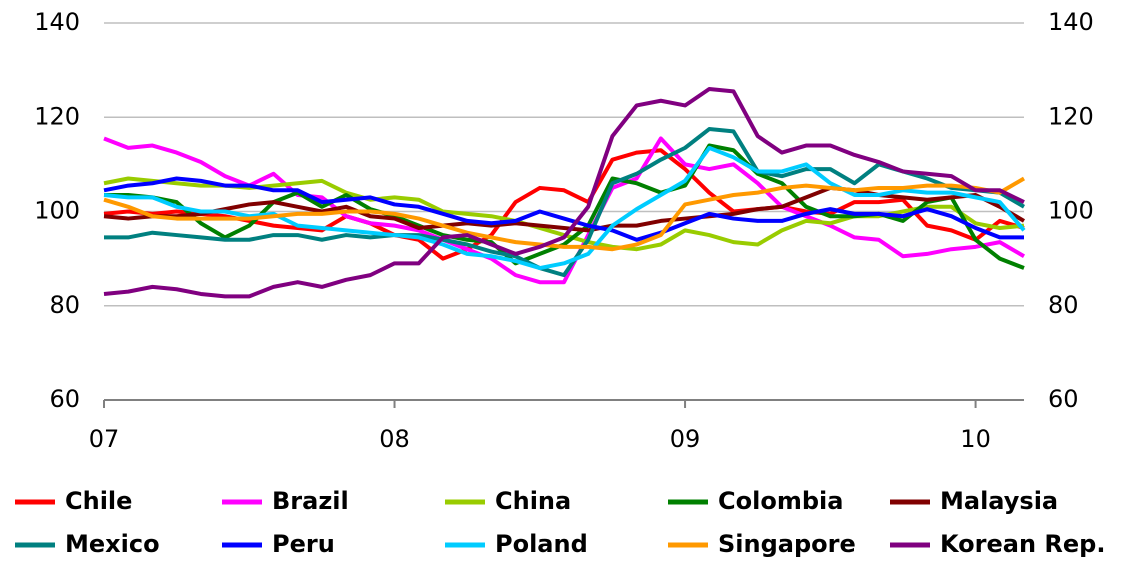 Image resolution: width=1123 pixels, height=567 pixels. Describe the element at coordinates (975, 439) in the screenshot. I see `x-tick-label: 10` at that location.